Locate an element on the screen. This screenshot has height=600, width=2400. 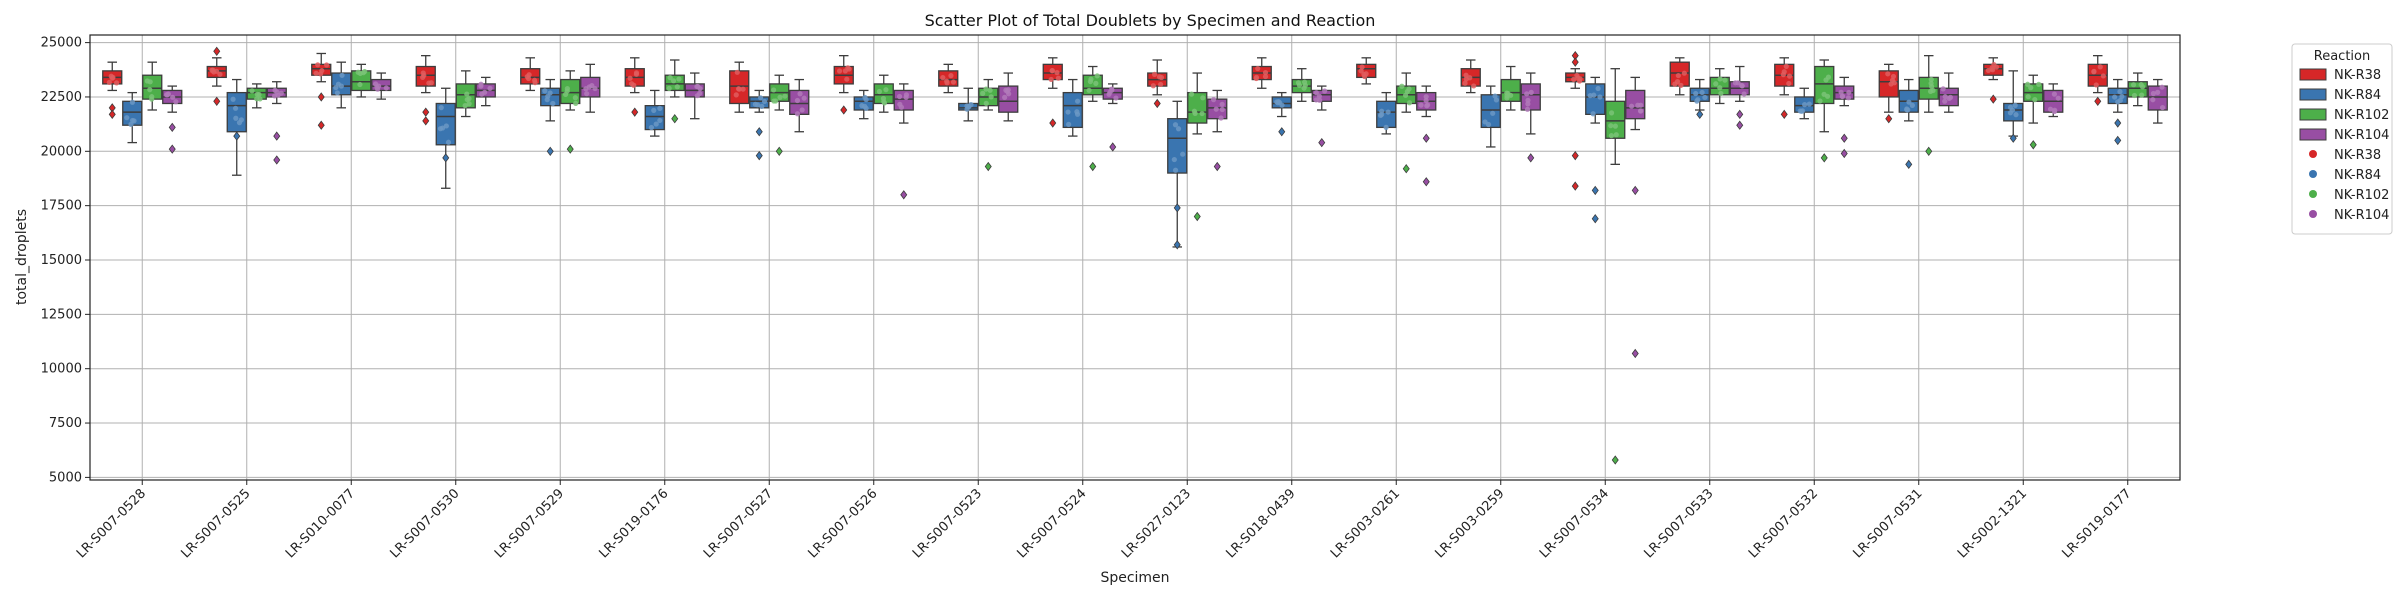
y-tick-label: 5000 is located at coordinates (65, 477).